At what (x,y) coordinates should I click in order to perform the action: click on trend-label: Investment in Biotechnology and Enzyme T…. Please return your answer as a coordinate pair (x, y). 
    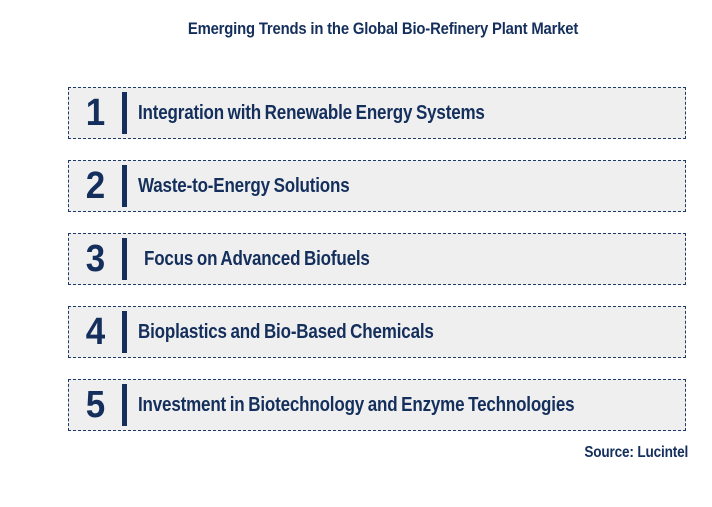
    Looking at the image, I should click on (356, 404).